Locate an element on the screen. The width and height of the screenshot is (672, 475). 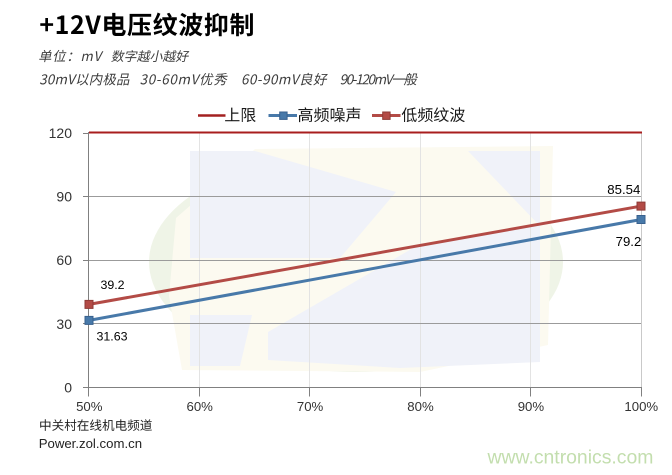
svg-text: 80% is located at coordinates (420, 406).